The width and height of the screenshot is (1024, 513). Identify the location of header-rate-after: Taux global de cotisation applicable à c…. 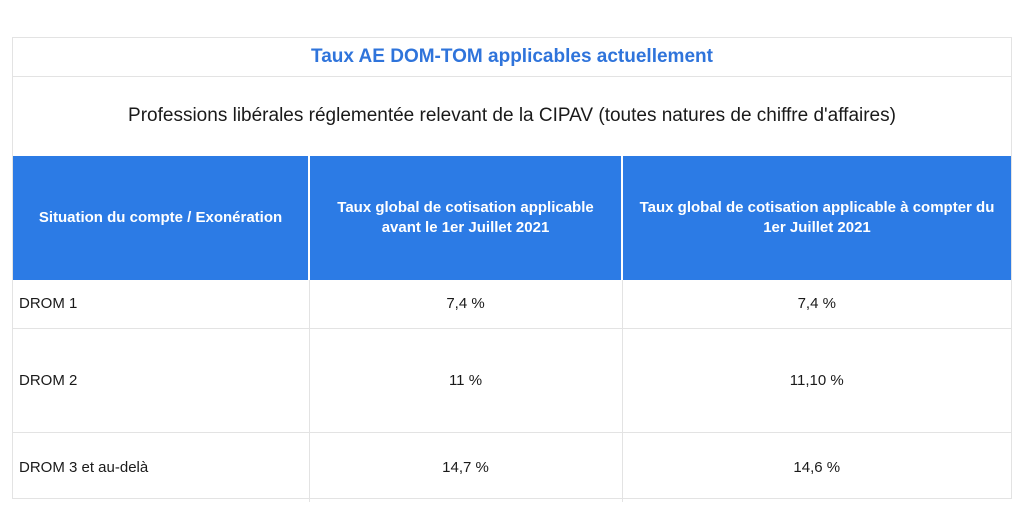
(816, 218).